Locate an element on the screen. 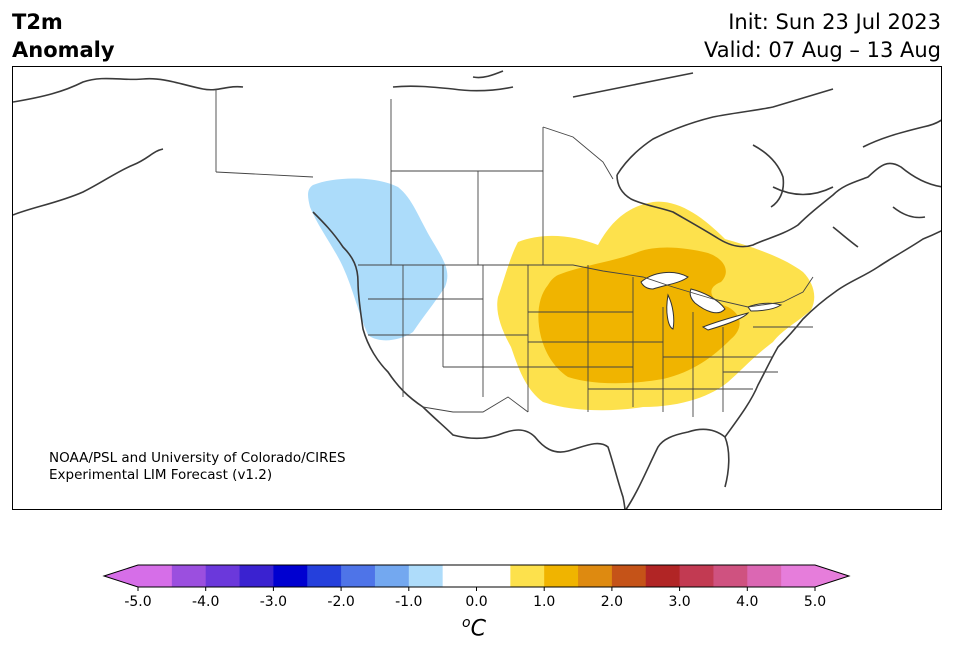  colorbar-unit: oC is located at coordinates (474, 628).